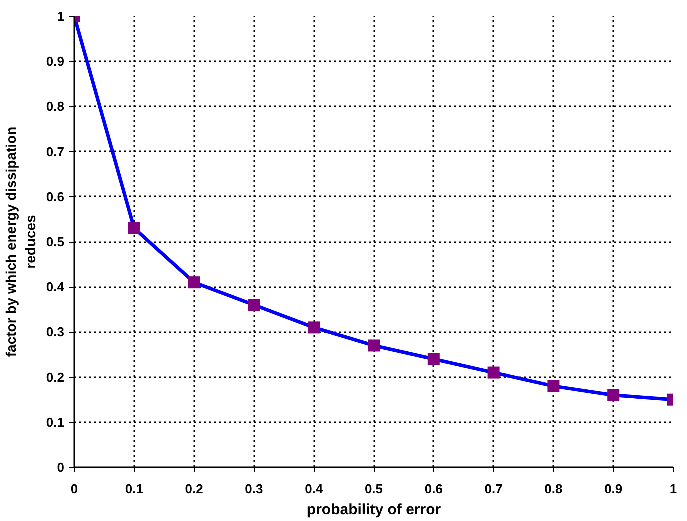 This screenshot has height=521, width=687. What do you see at coordinates (55, 152) in the screenshot?
I see `y-tick-label: 0.7` at bounding box center [55, 152].